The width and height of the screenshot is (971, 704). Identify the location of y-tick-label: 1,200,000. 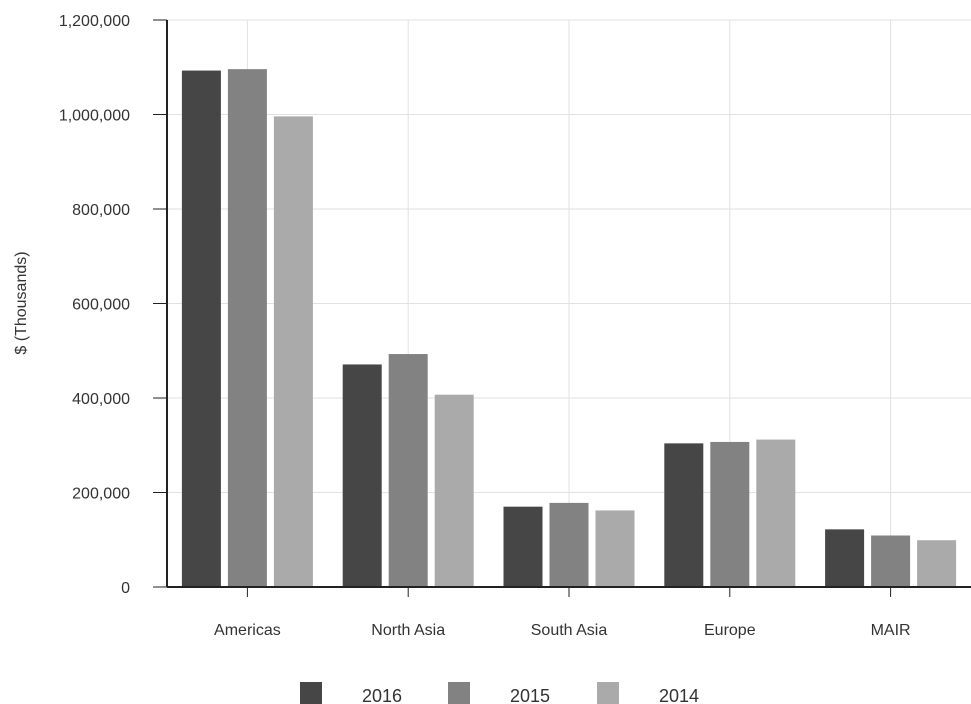
(94, 21).